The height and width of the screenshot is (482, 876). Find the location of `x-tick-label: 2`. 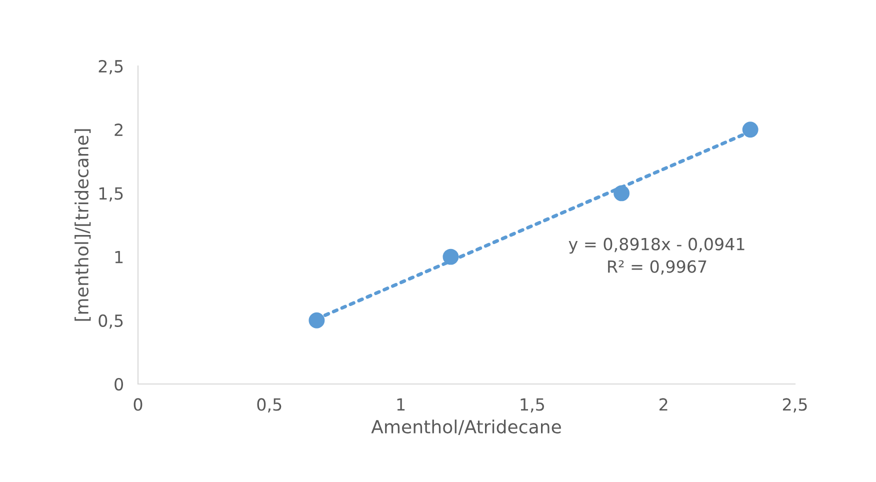

x-tick-label: 2 is located at coordinates (664, 404).